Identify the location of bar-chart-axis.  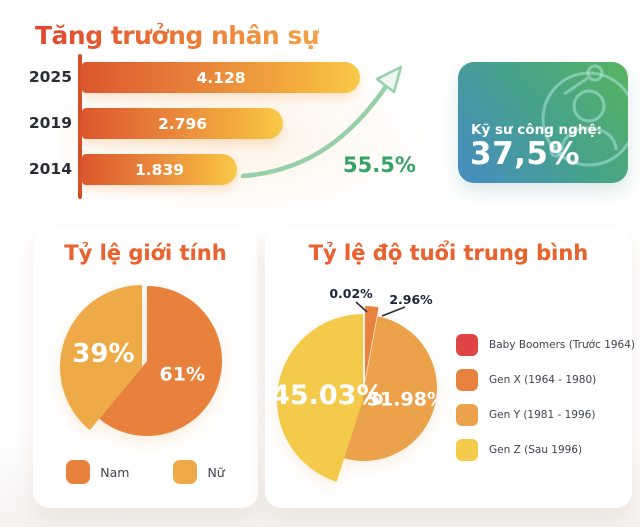
(80, 126).